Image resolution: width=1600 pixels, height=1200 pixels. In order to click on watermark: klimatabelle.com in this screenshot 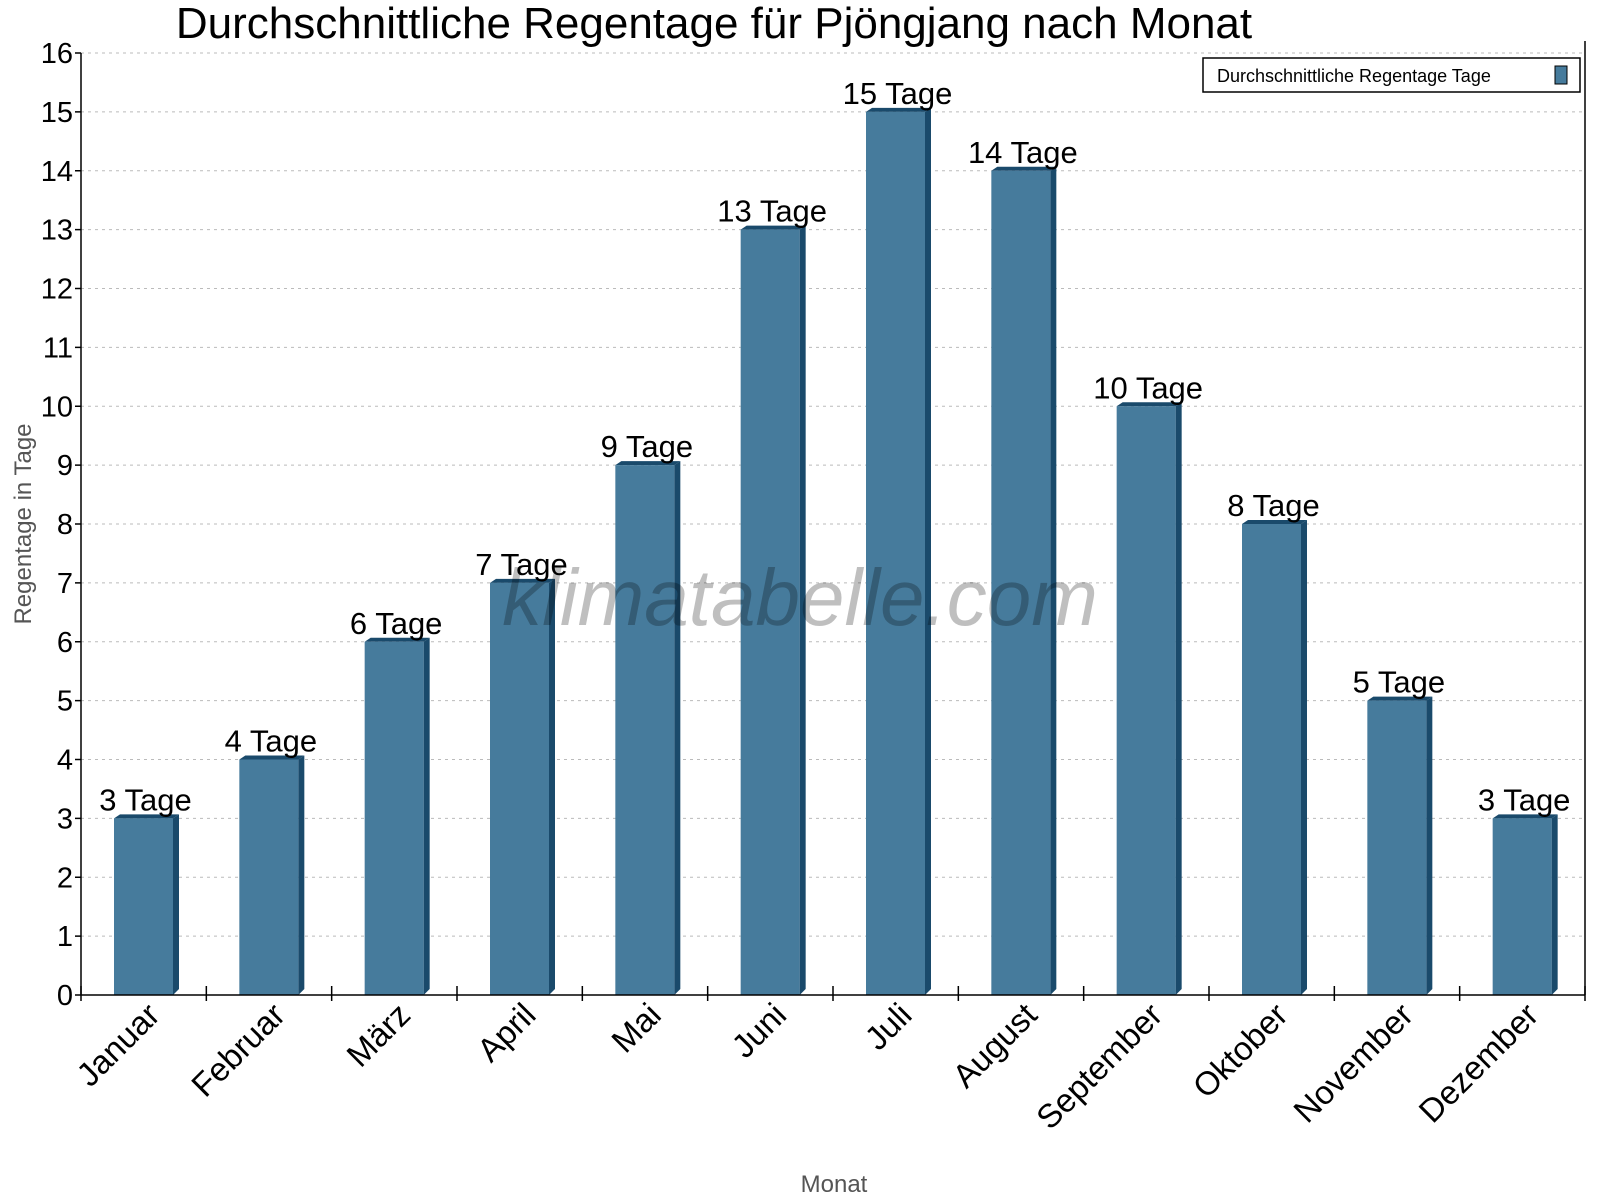, I will do `click(800, 597)`.